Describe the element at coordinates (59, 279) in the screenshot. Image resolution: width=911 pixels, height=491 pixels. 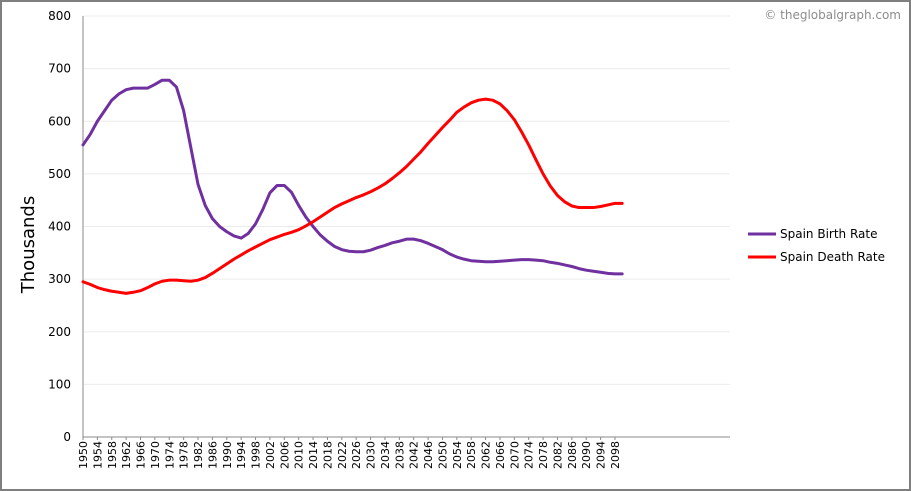
I see `y-tick-label: 300` at that location.